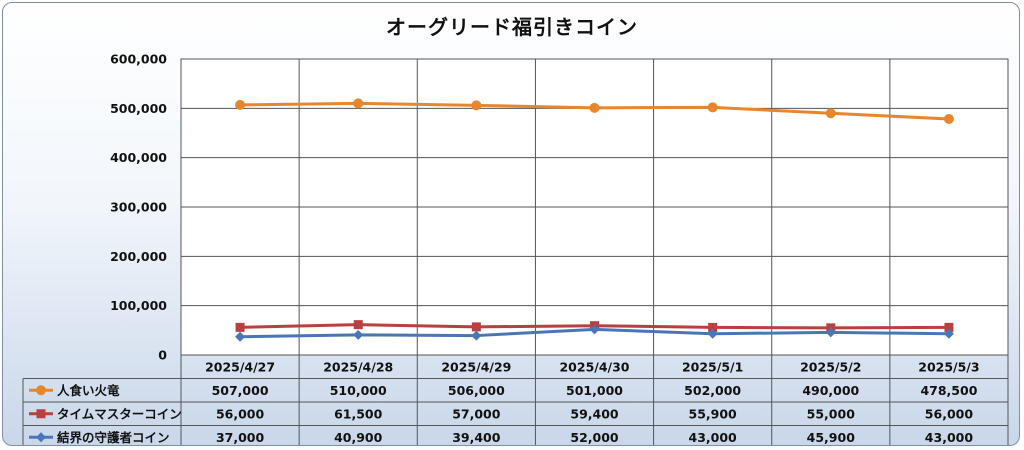 The image size is (1024, 450). I want to click on legend-entry: タイムマスターコイン, so click(119, 413).